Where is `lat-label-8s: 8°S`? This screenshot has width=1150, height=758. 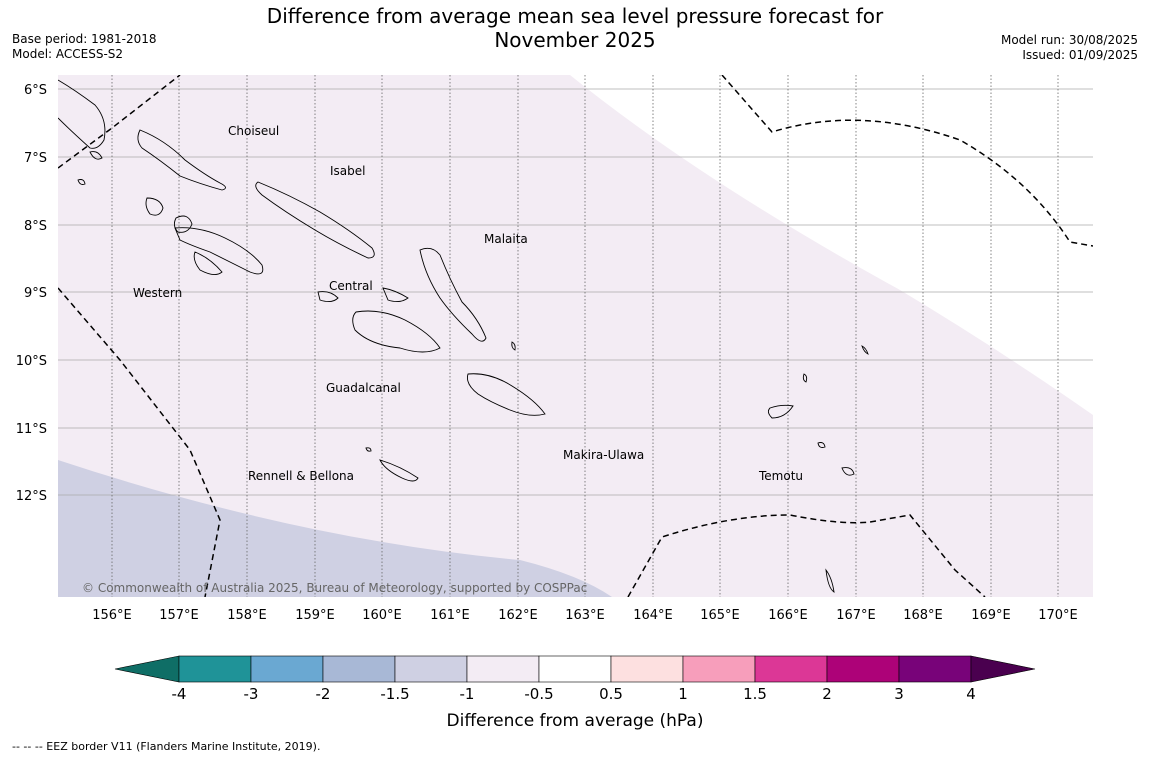 lat-label-8s: 8°S is located at coordinates (35, 226).